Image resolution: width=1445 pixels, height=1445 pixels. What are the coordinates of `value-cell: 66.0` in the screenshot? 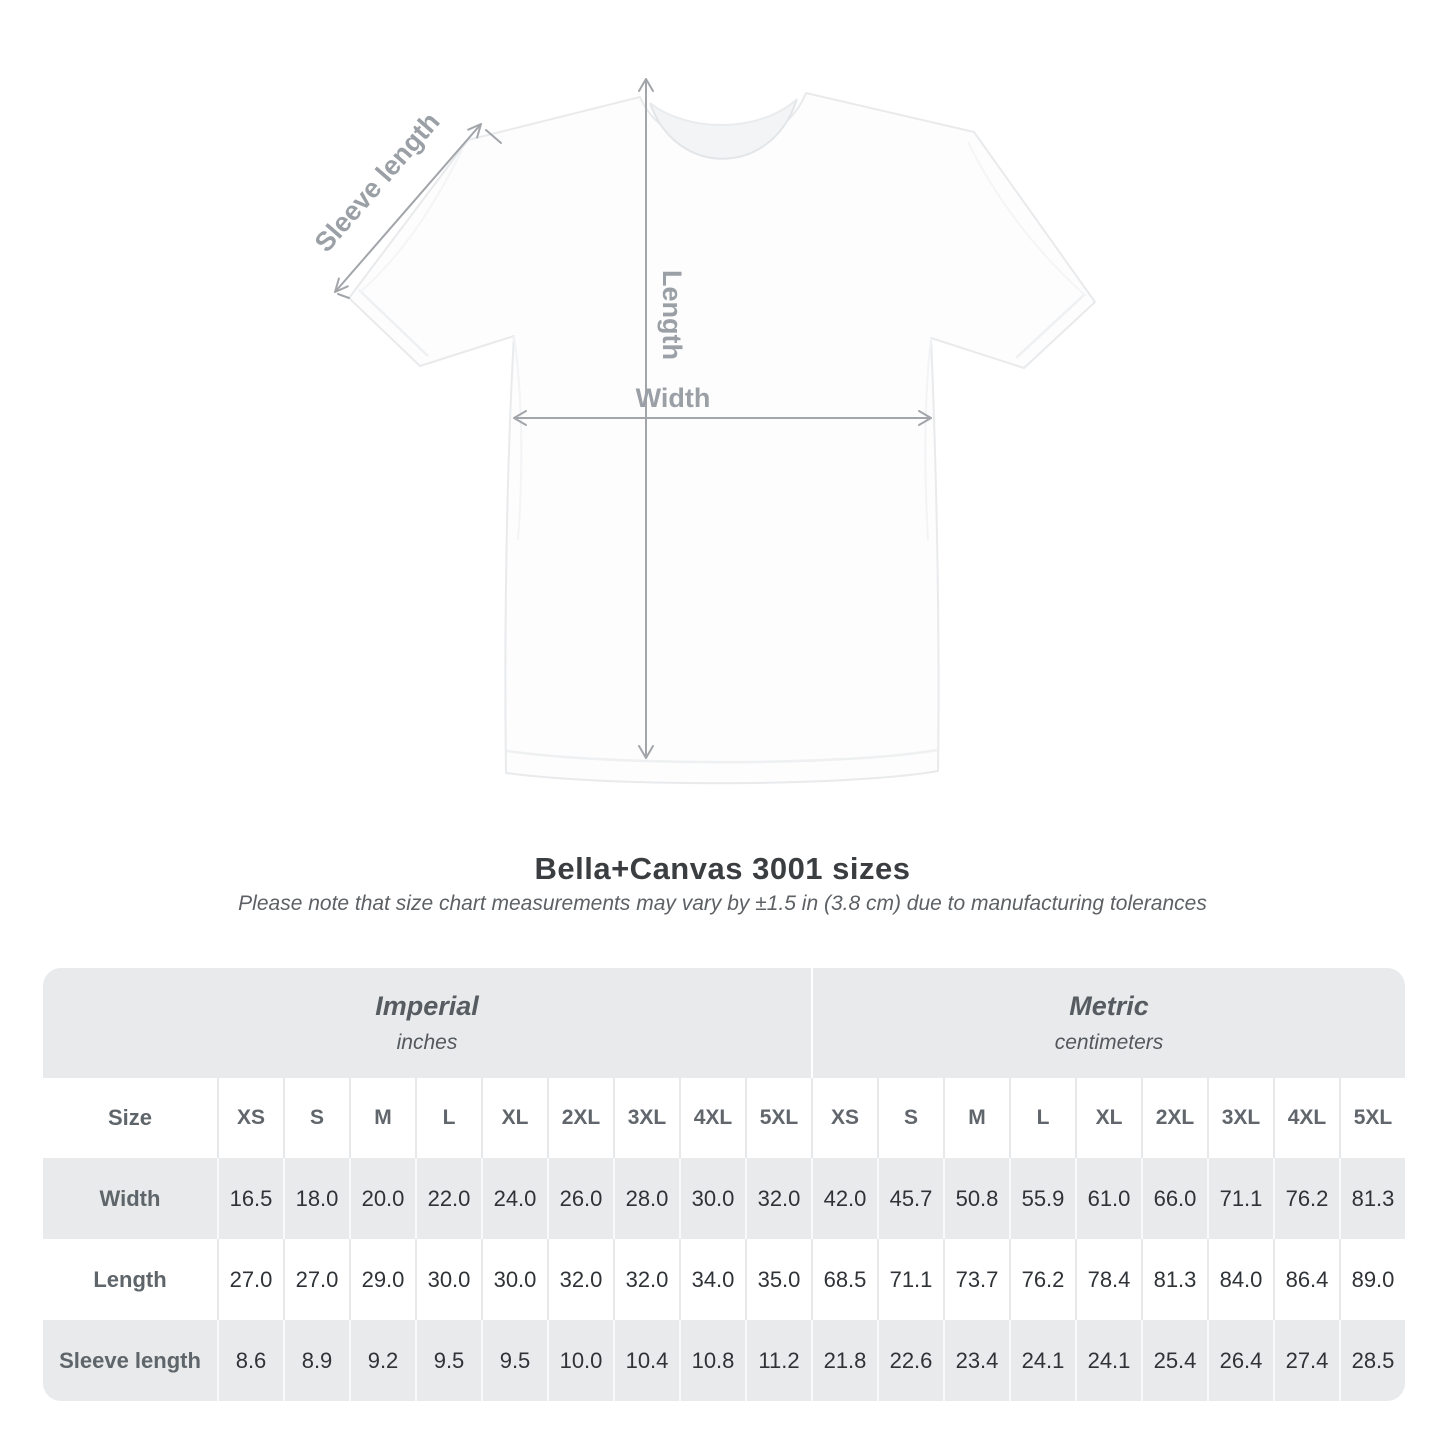 It's located at (1174, 1198).